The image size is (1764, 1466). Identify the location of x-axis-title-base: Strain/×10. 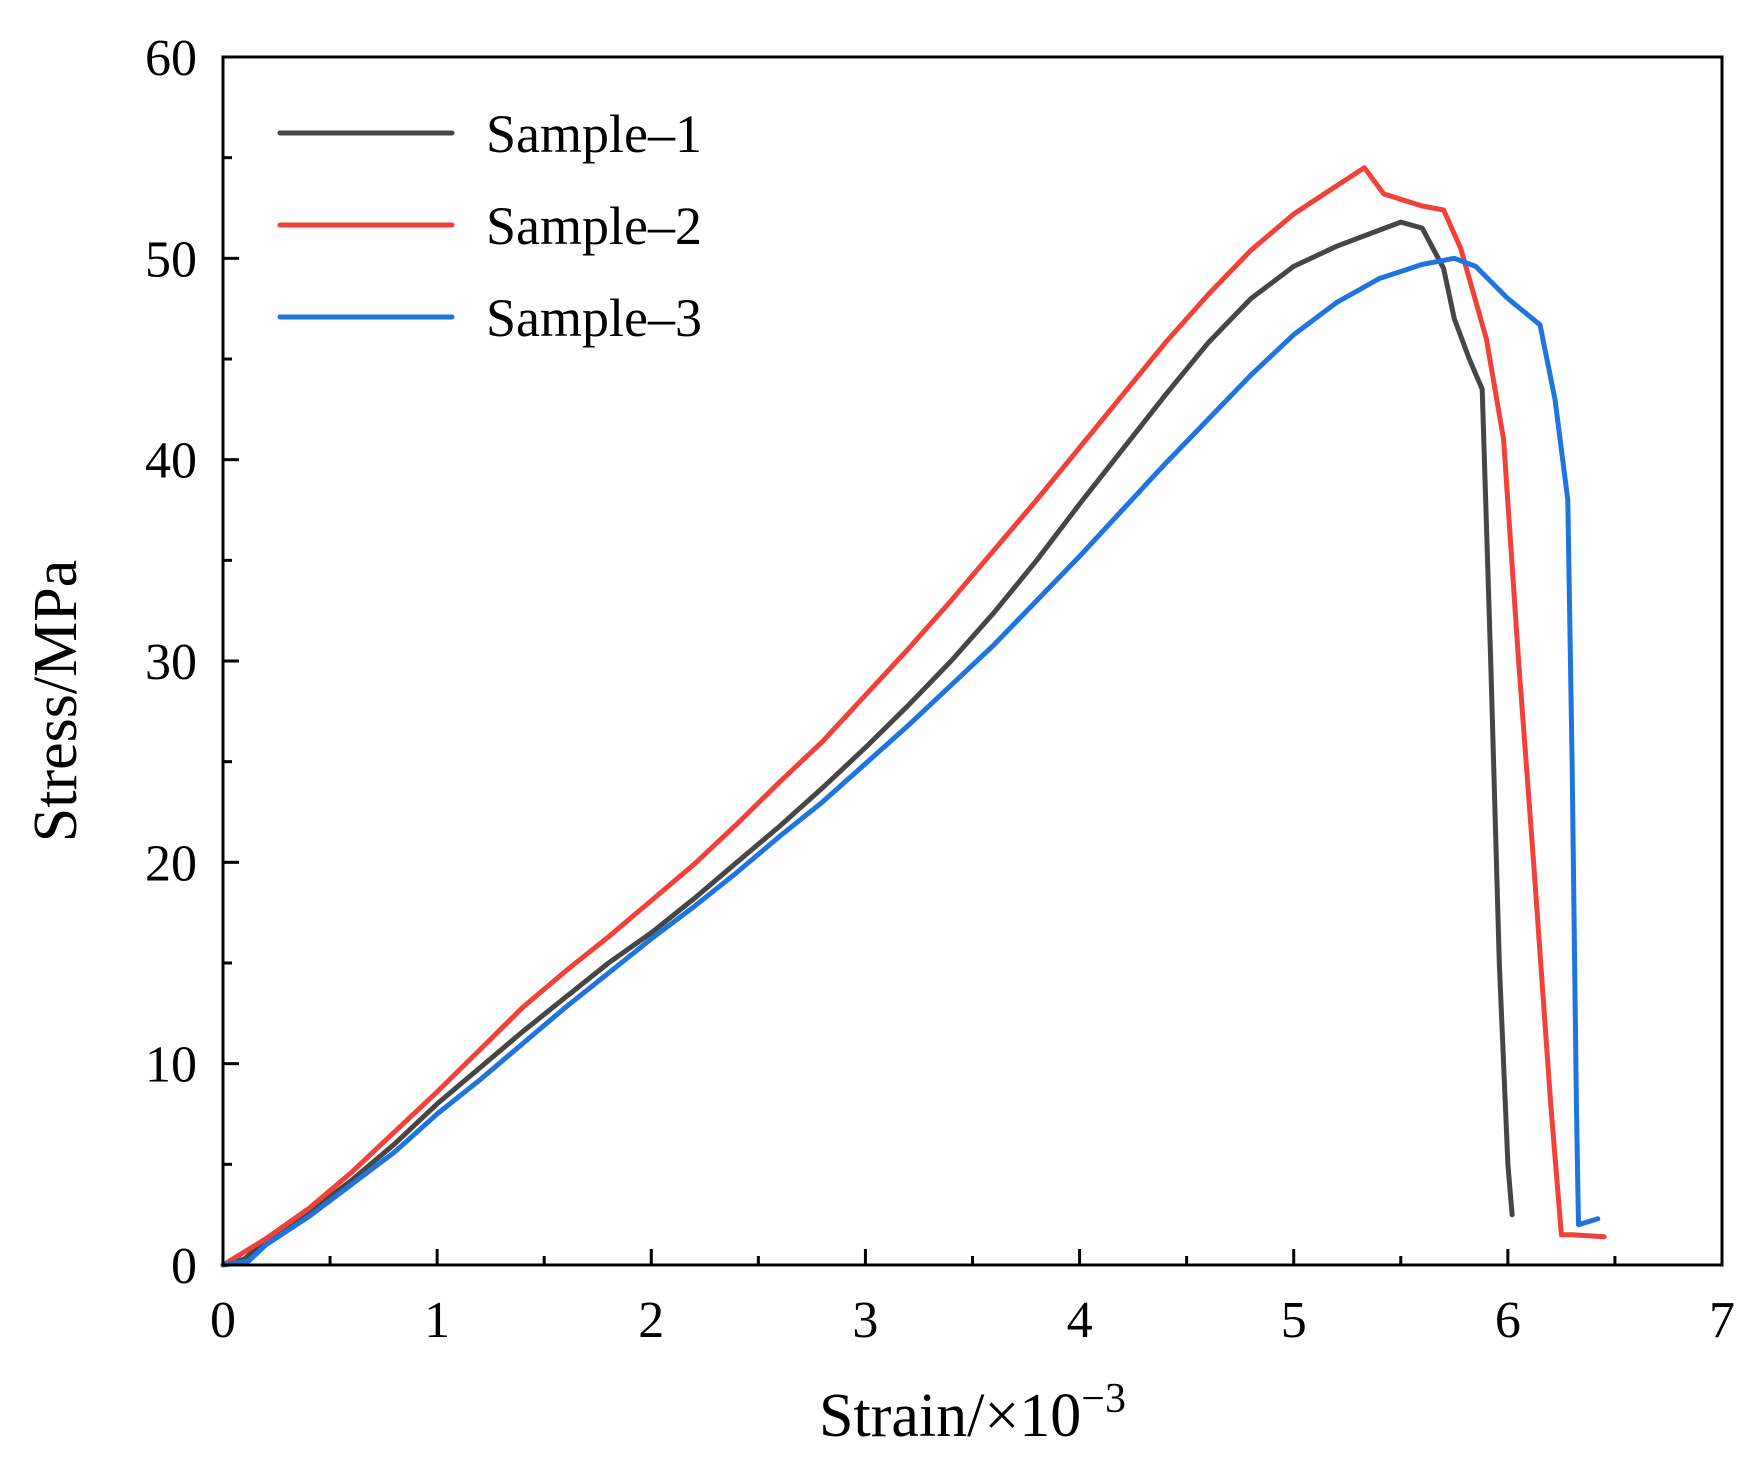
(950, 1416).